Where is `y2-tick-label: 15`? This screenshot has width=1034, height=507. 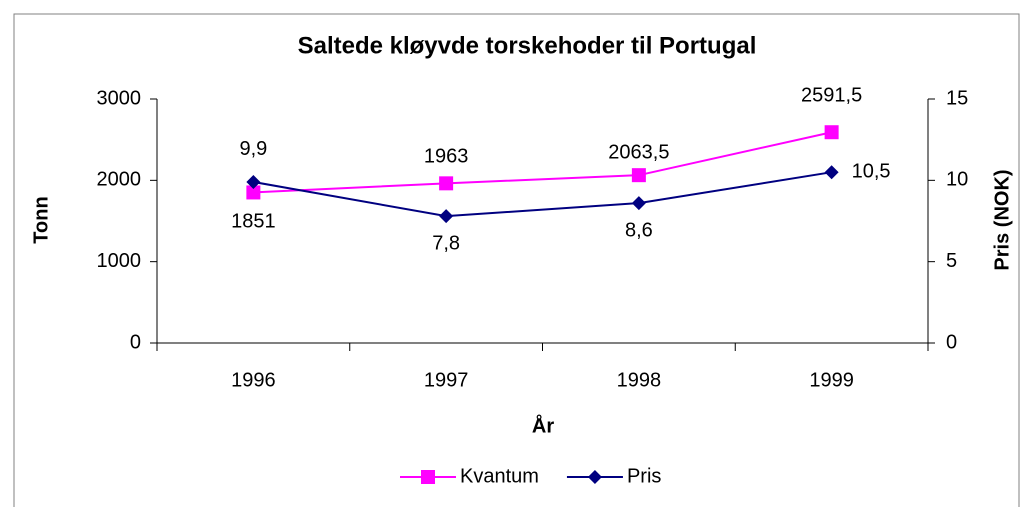
y2-tick-label: 15 is located at coordinates (957, 98).